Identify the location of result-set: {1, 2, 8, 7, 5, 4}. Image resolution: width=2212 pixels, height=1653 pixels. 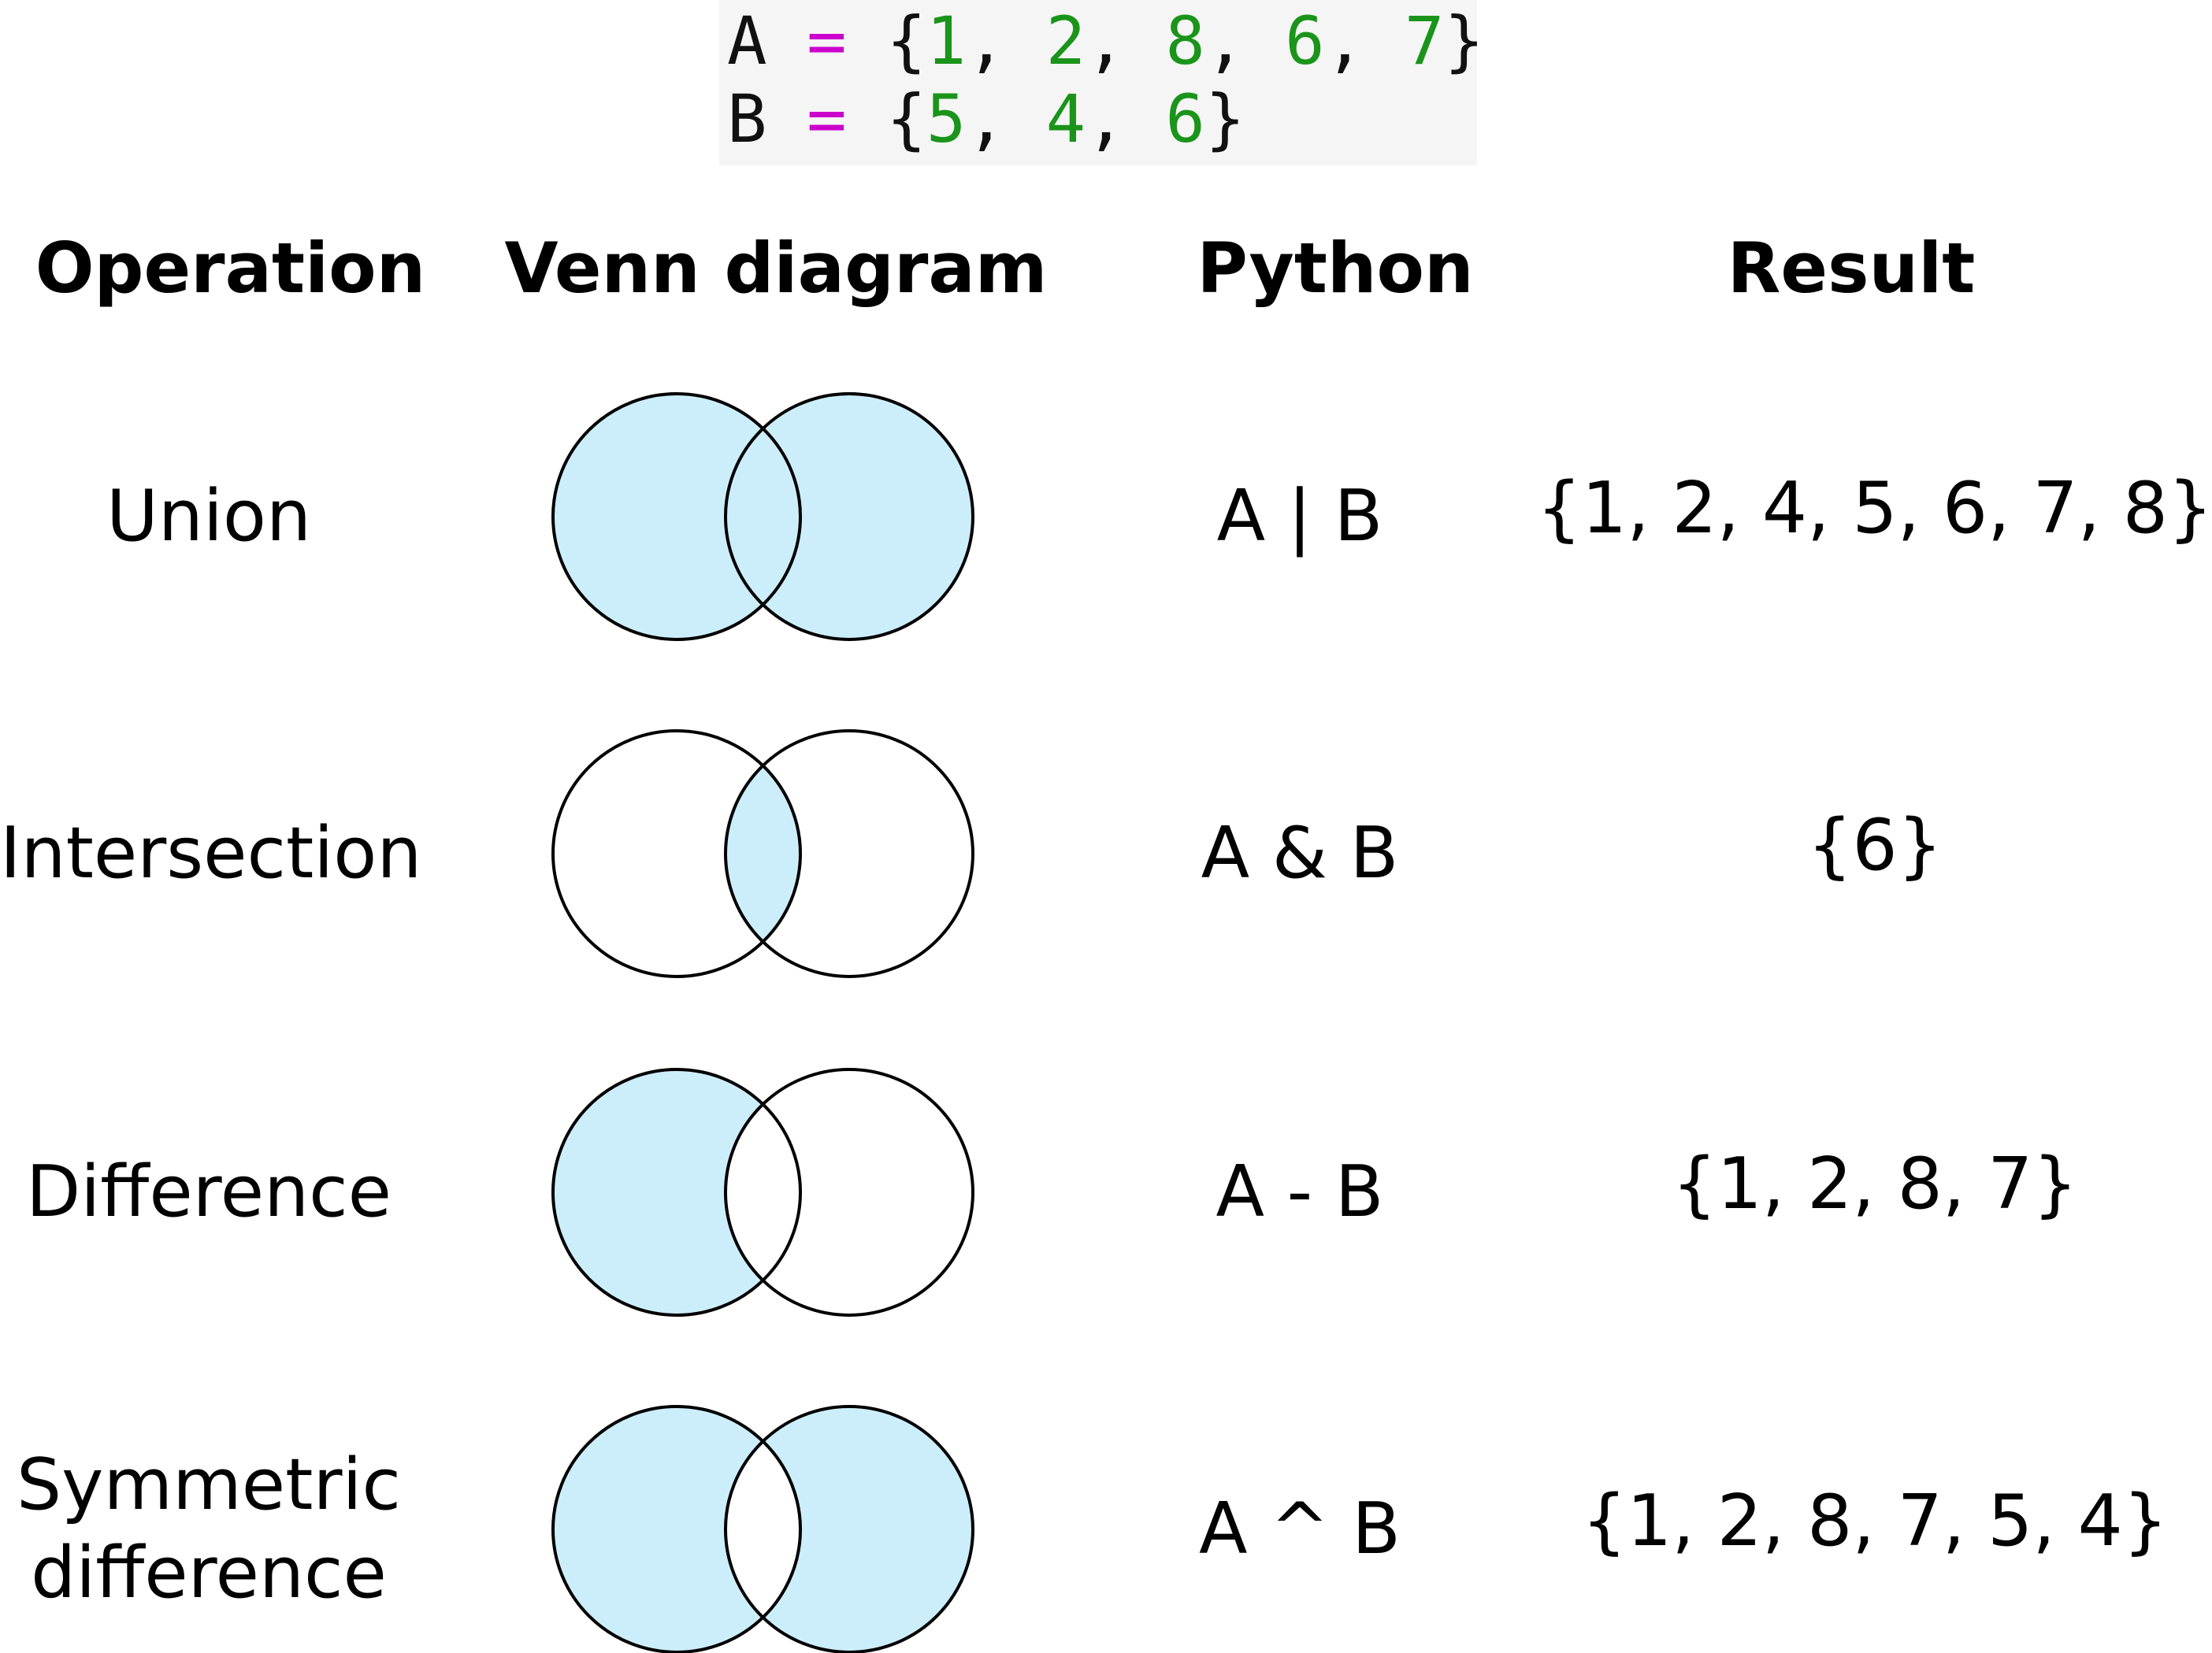
(1875, 1521).